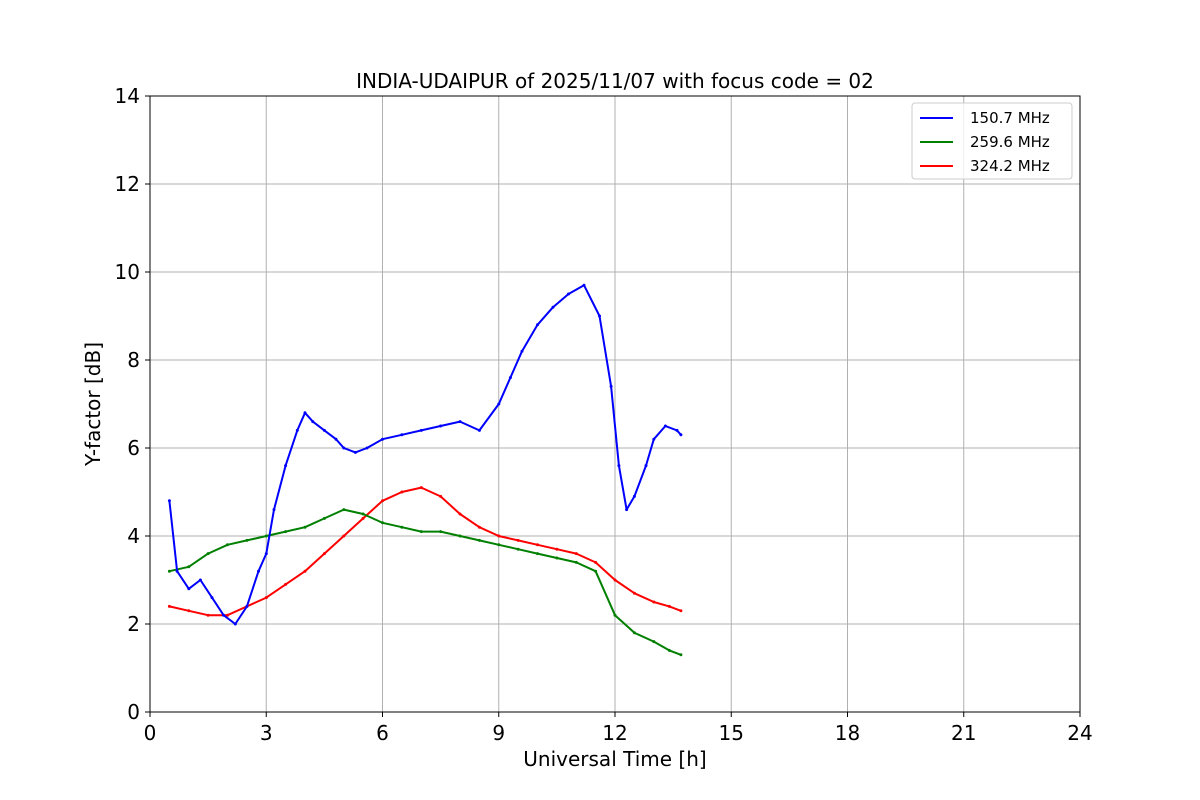  I want to click on y-tick-label: 6, so click(133, 448).